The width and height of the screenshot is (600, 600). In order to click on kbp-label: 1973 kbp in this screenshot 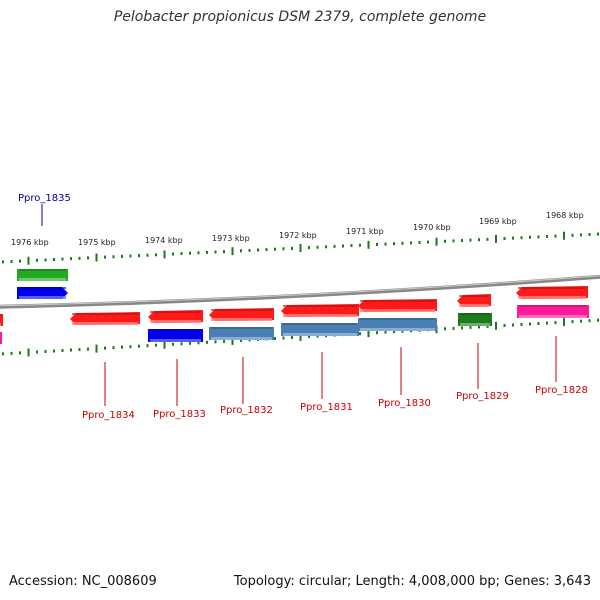, I will do `click(231, 238)`.